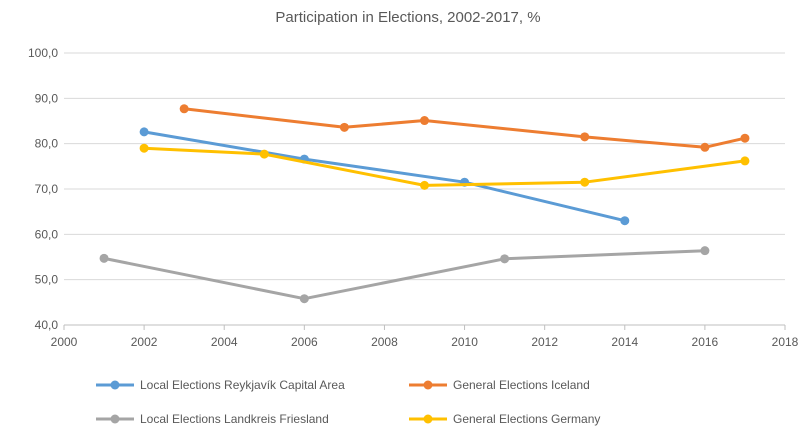 Image resolution: width=803 pixels, height=433 pixels. Describe the element at coordinates (304, 342) in the screenshot. I see `x-tick-label: 2006` at that location.